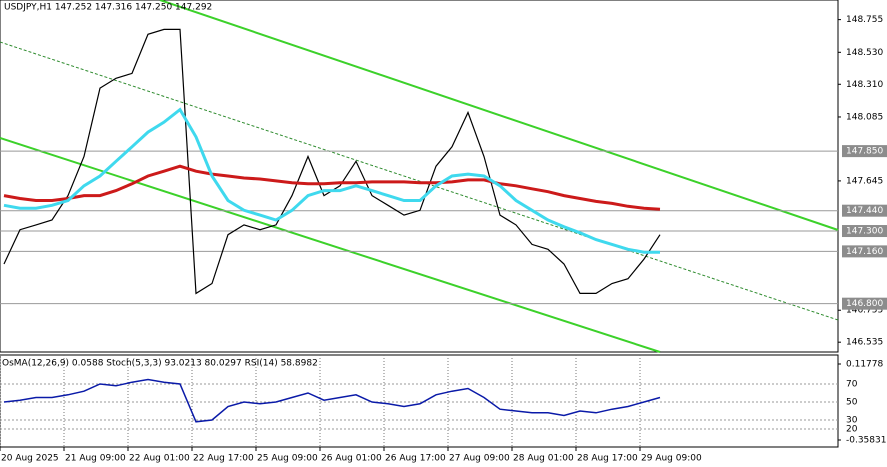 The image size is (887, 467). Describe the element at coordinates (852, 421) in the screenshot. I see `y-tick-label: 30` at that location.